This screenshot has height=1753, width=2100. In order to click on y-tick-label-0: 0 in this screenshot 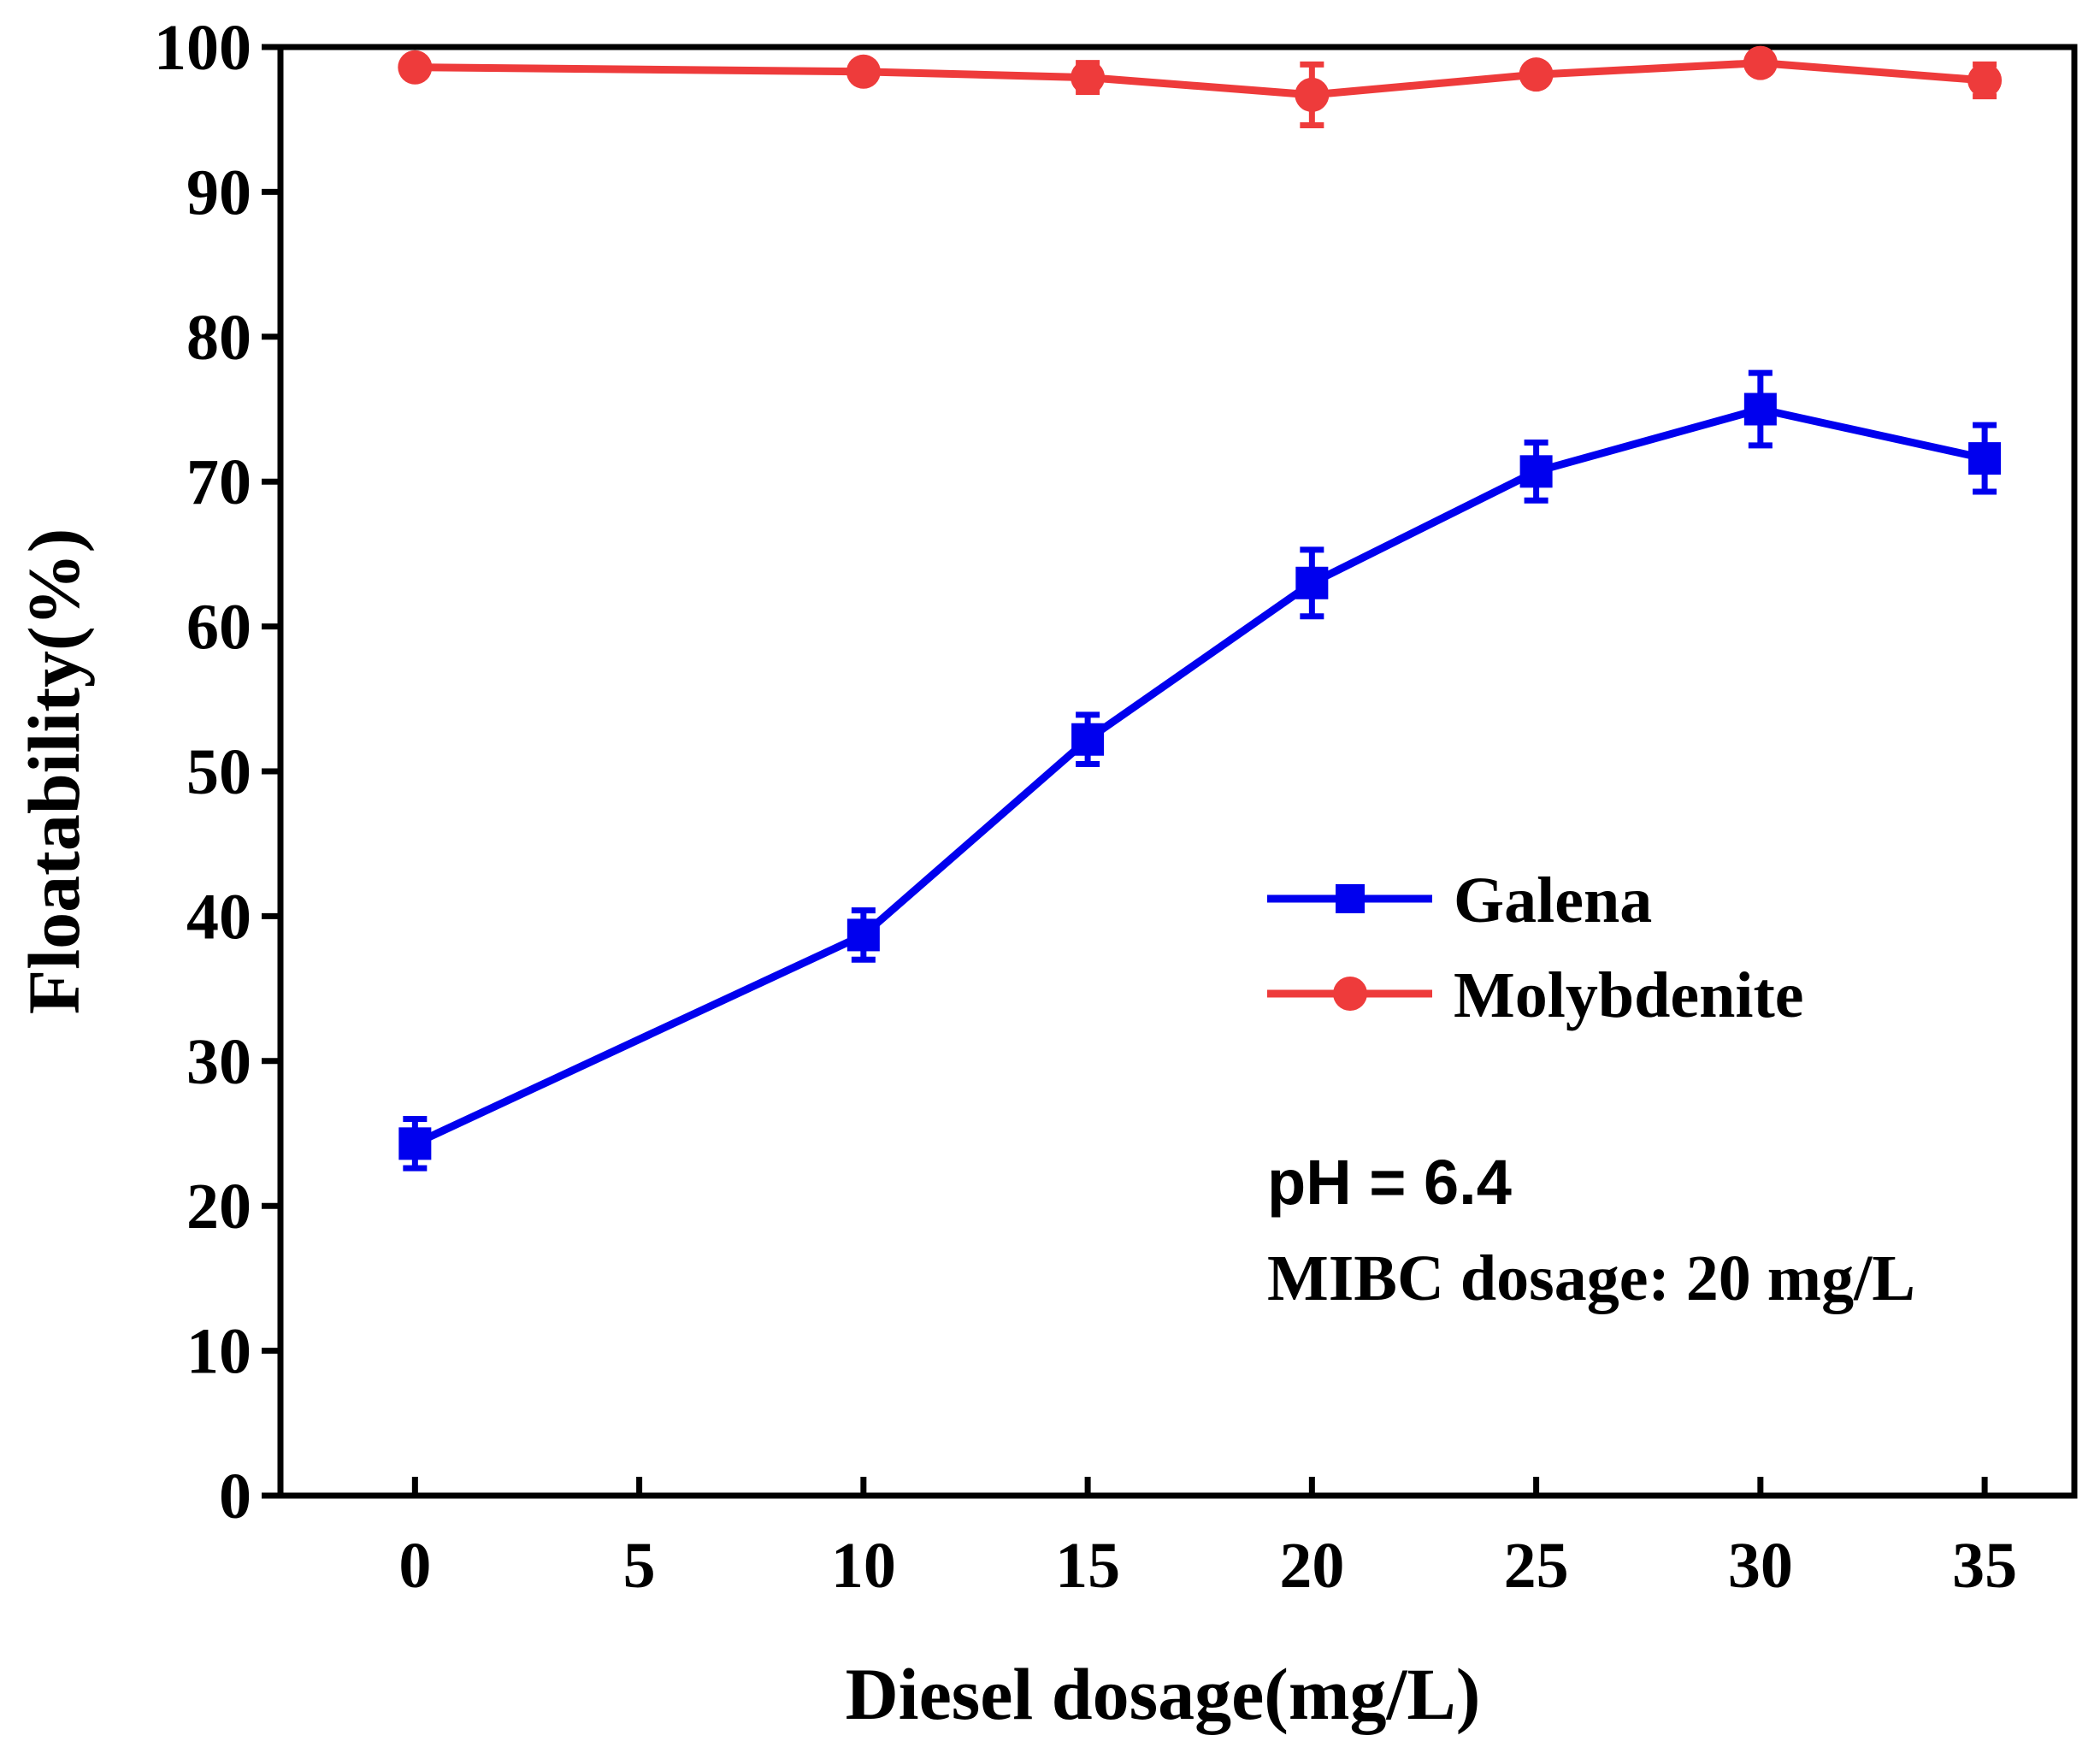, I will do `click(235, 1496)`.